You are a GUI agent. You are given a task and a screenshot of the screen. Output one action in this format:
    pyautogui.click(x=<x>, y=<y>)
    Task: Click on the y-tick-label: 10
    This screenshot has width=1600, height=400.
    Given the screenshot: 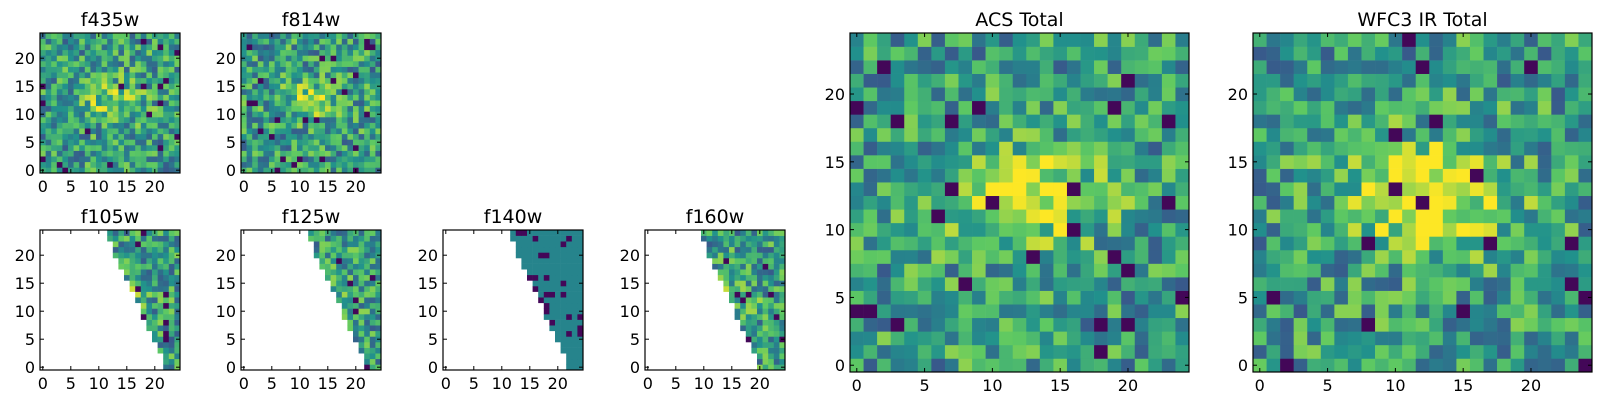 What is the action you would take?
    pyautogui.click(x=428, y=311)
    